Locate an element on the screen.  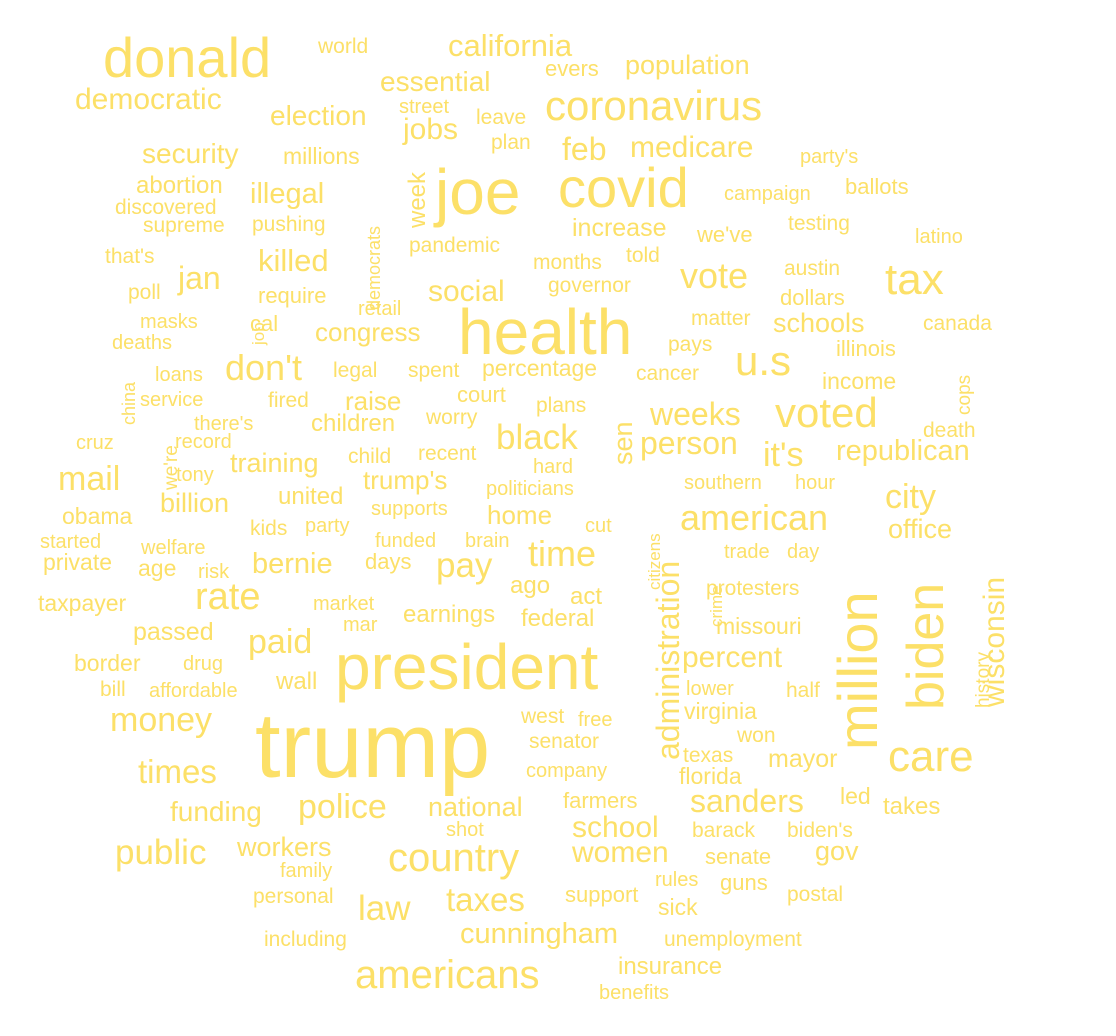
word-postal: postal is located at coordinates (815, 894).